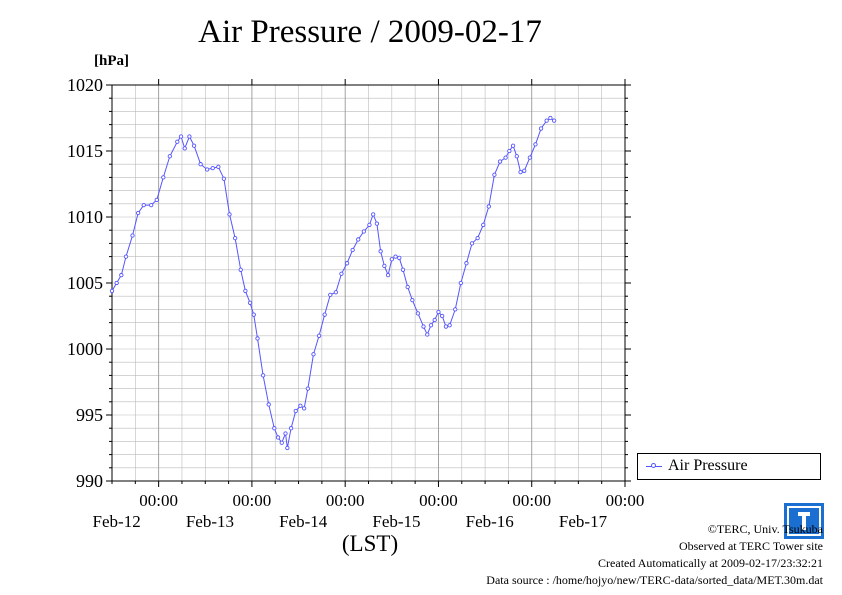 This screenshot has width=842, height=595. I want to click on y-tick-label: 1010, so click(85, 217).